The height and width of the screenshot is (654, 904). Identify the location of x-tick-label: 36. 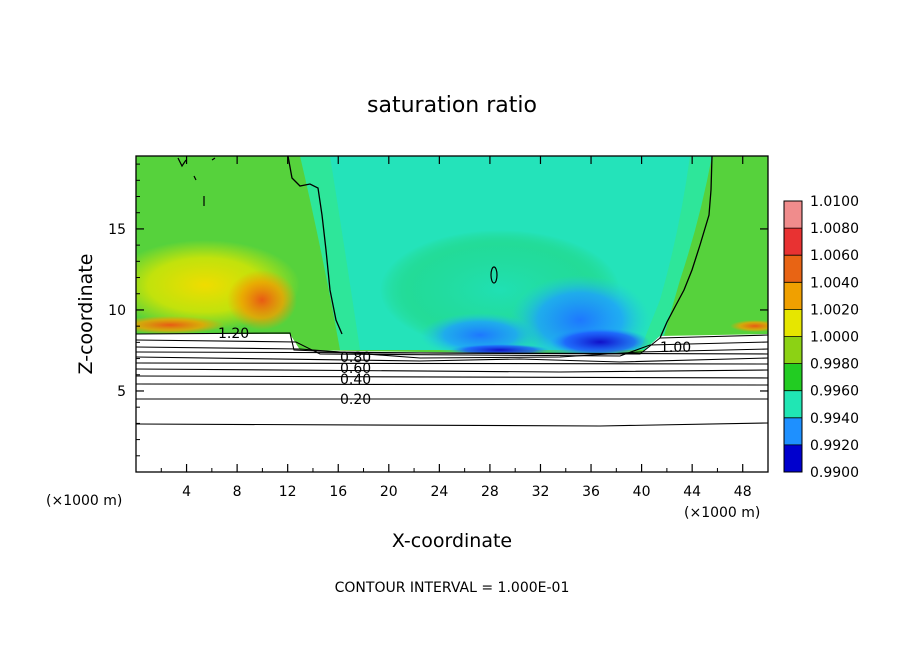
(591, 492).